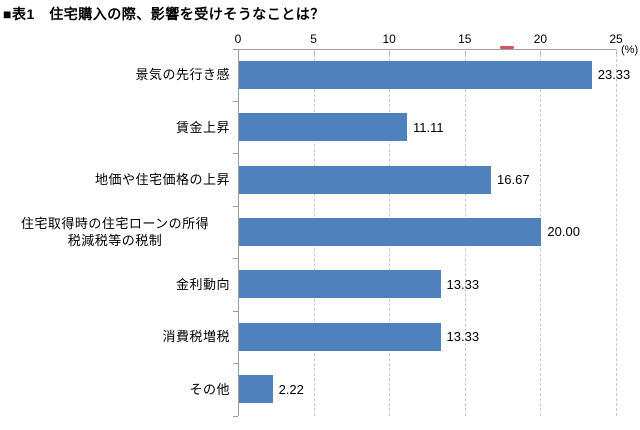  Describe the element at coordinates (507, 47) in the screenshot. I see `red-artifact-mark` at that location.